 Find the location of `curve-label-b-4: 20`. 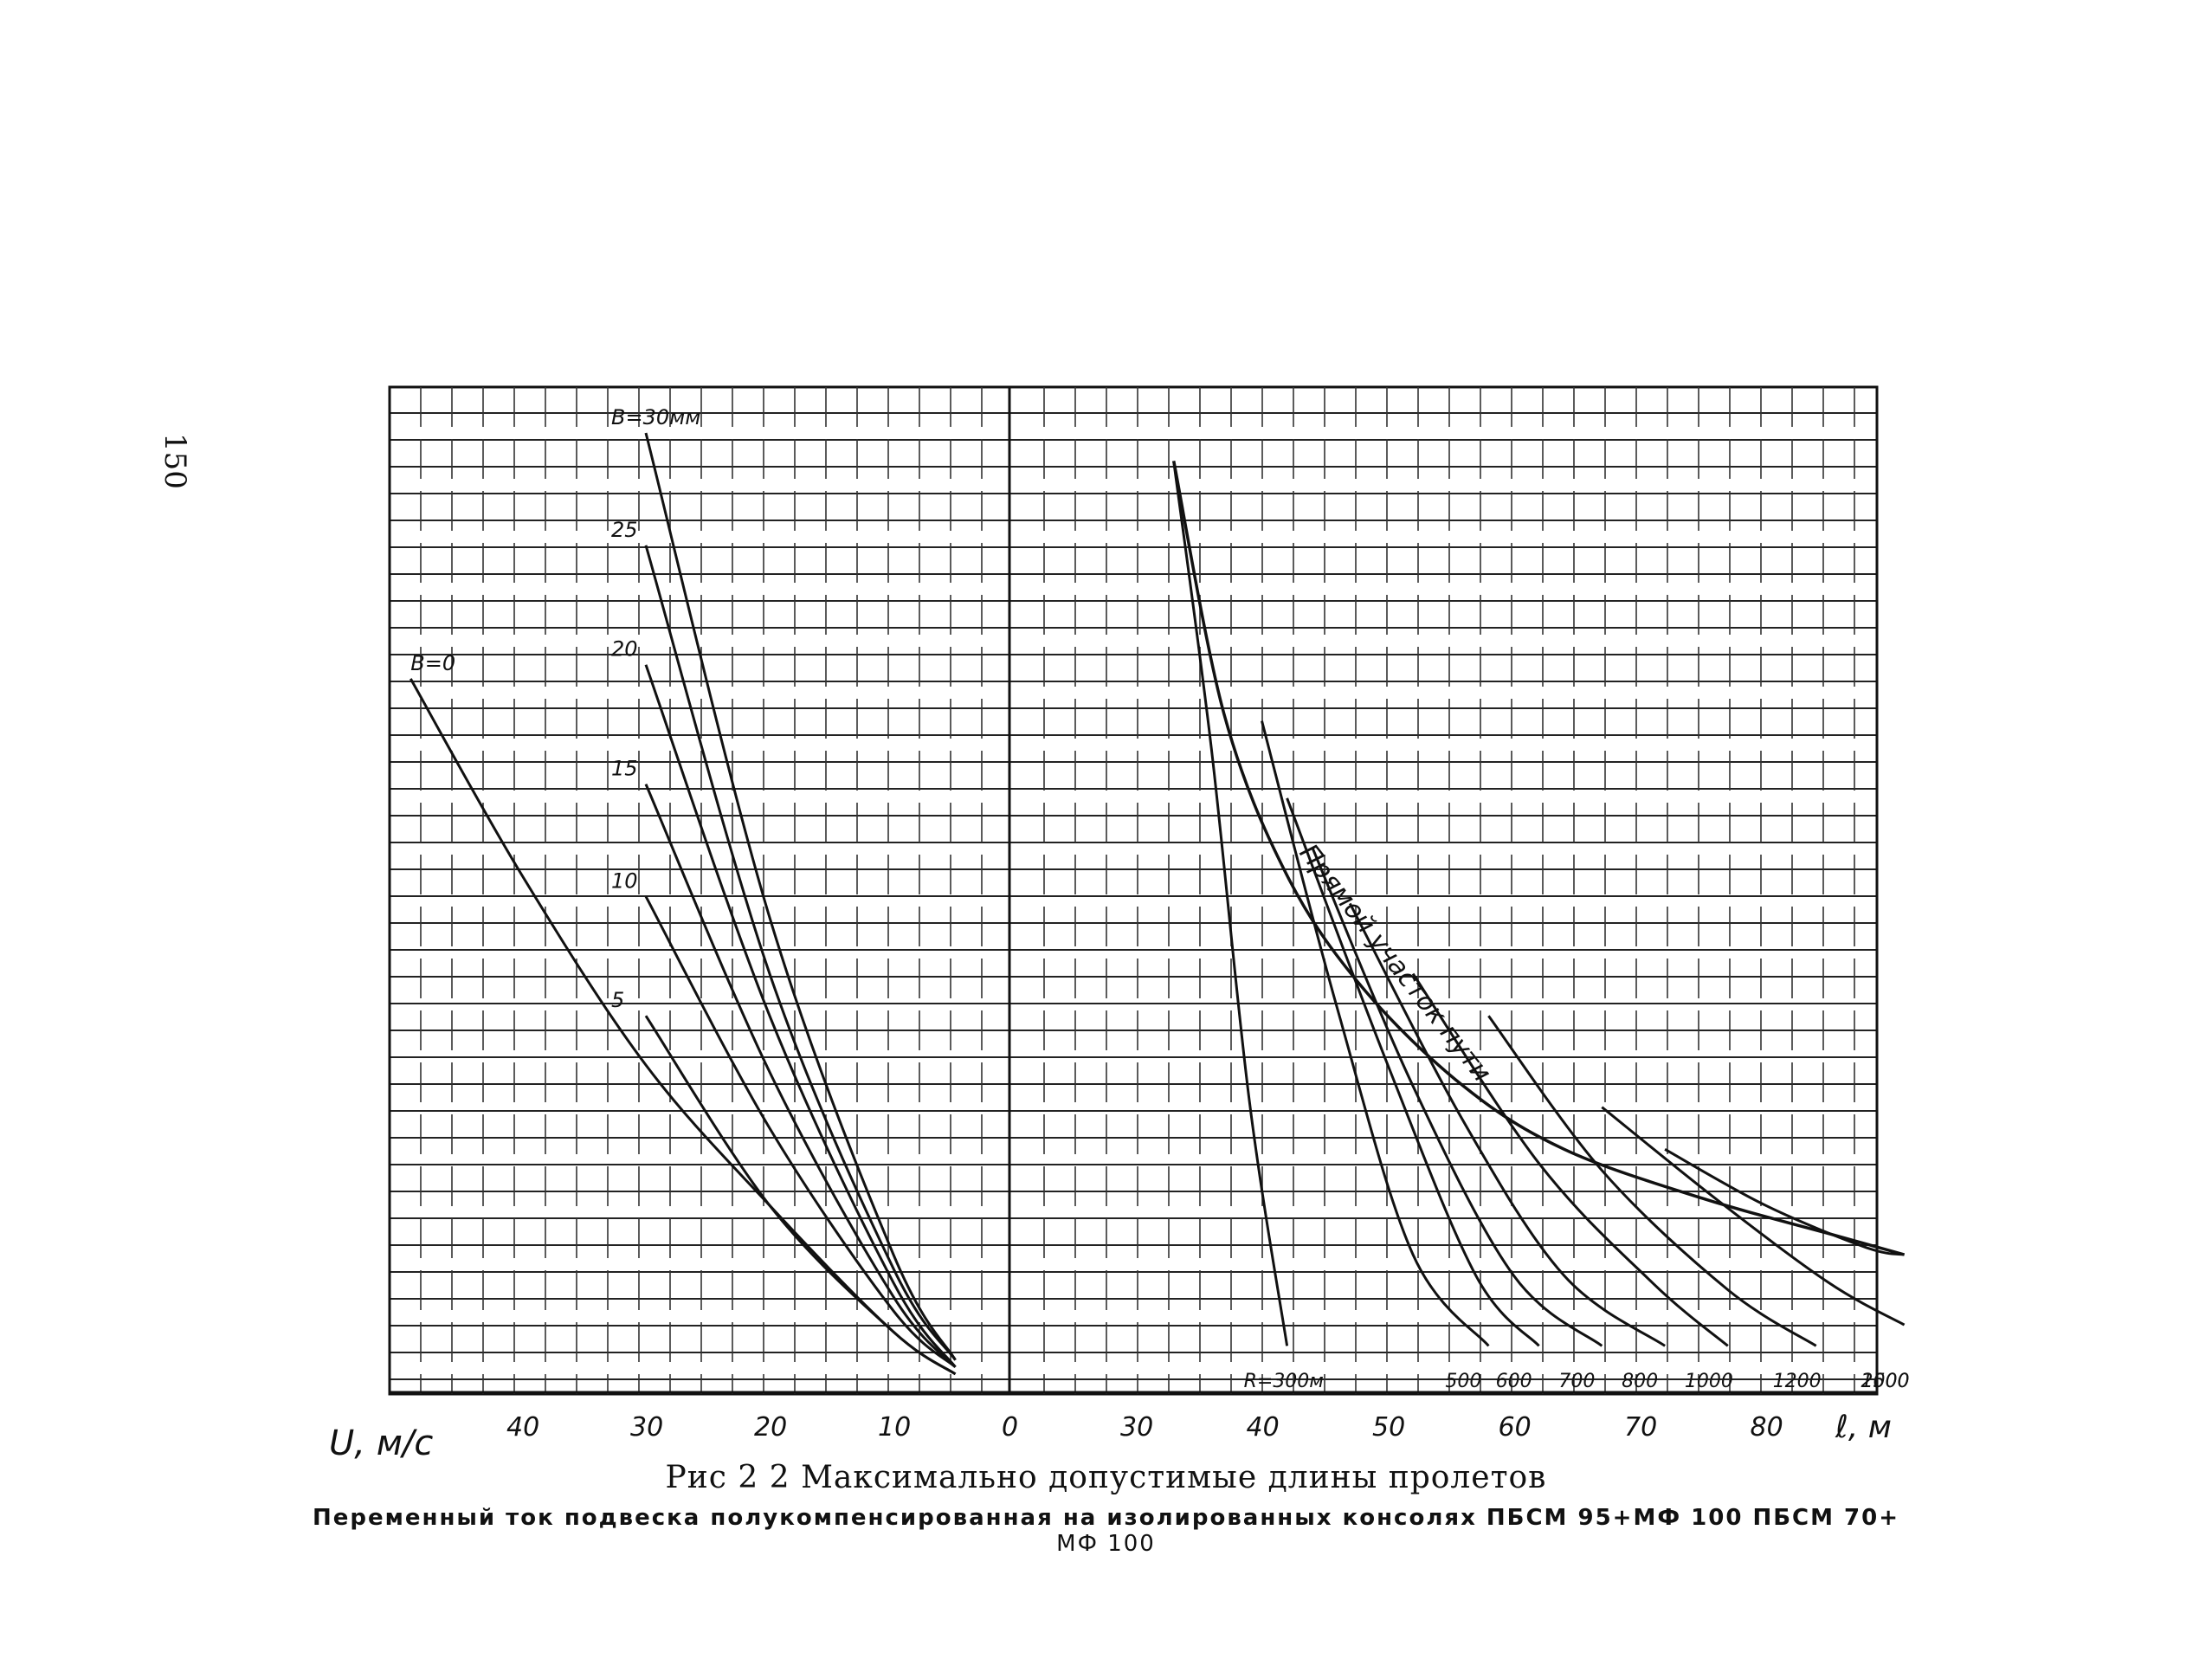

curve-label-b-4: 20 is located at coordinates (624, 649).